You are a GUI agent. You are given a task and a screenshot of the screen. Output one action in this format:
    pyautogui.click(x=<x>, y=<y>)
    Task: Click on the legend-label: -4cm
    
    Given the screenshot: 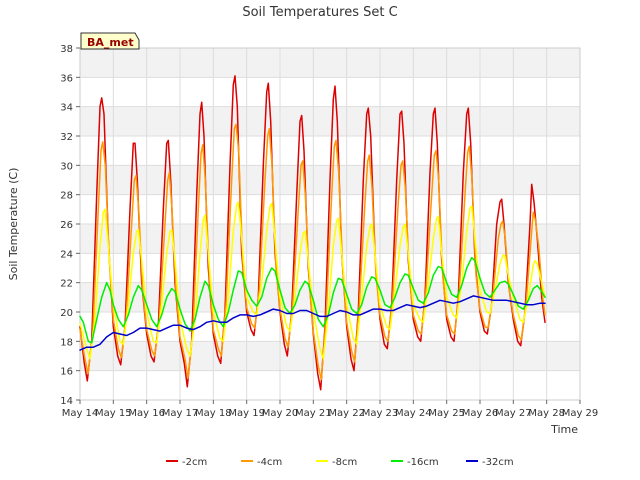 What is the action you would take?
    pyautogui.click(x=269, y=462)
    